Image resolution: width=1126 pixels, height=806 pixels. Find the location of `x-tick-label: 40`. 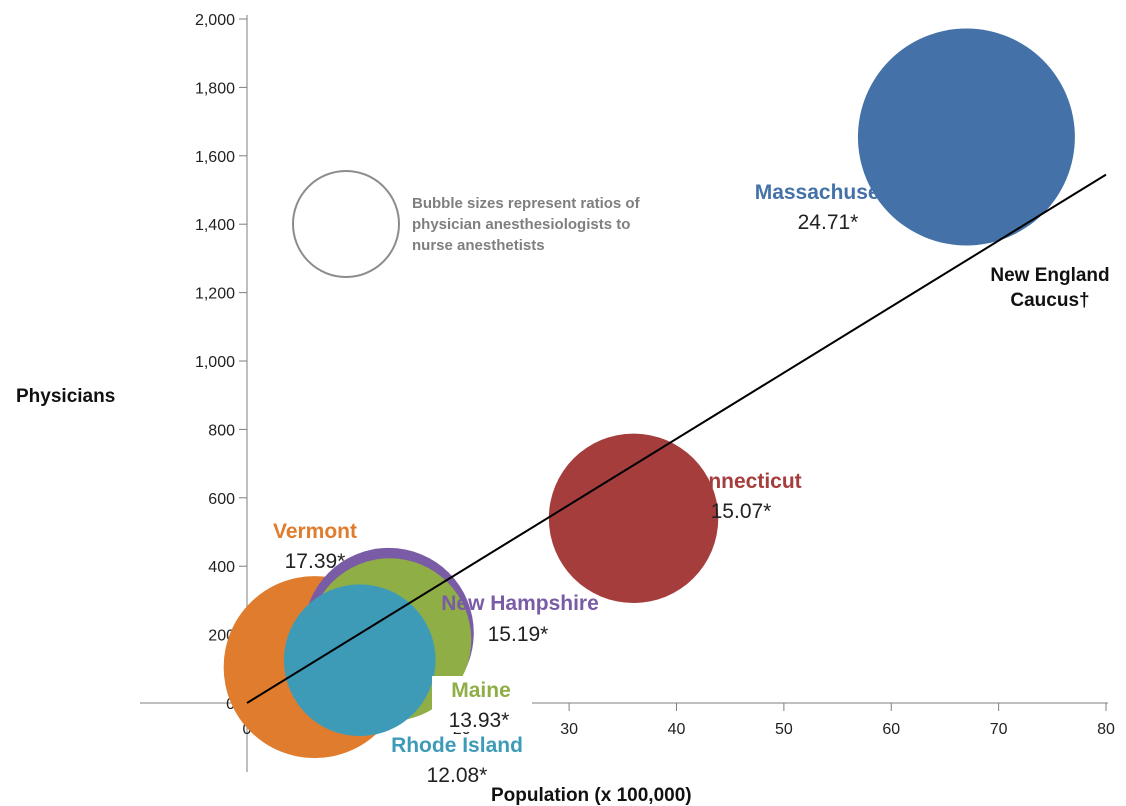

x-tick-label: 40 is located at coordinates (677, 729).